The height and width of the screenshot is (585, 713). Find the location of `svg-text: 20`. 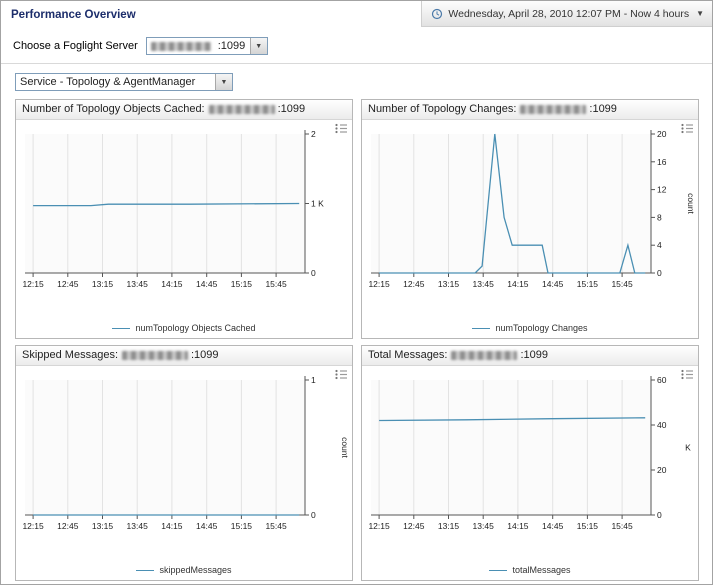

svg-text: 20 is located at coordinates (662, 134).